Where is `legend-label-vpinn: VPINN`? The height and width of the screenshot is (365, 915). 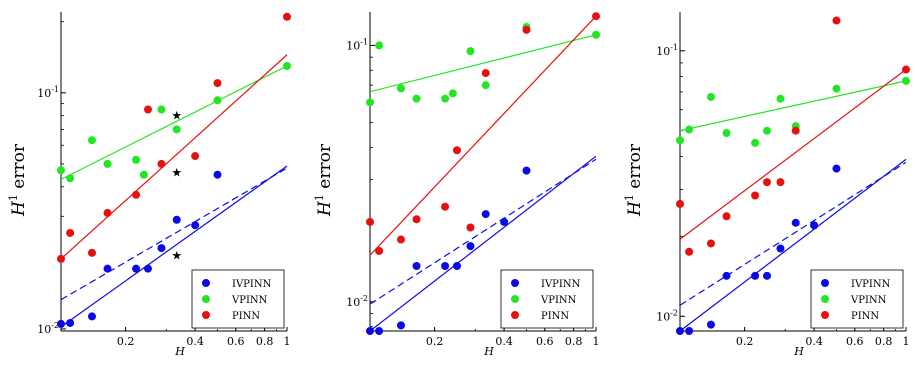 legend-label-vpinn: VPINN is located at coordinates (249, 300).